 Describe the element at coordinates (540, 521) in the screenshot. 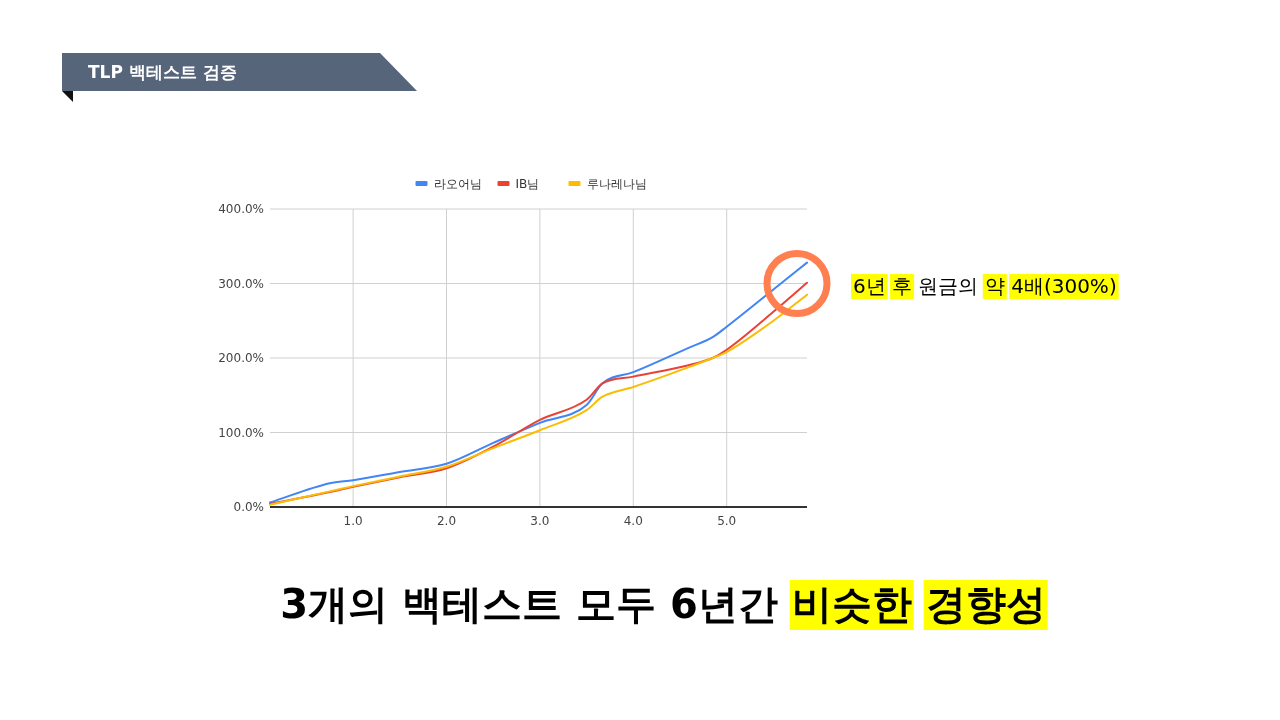

I see `x-tick-label: 3.0` at that location.